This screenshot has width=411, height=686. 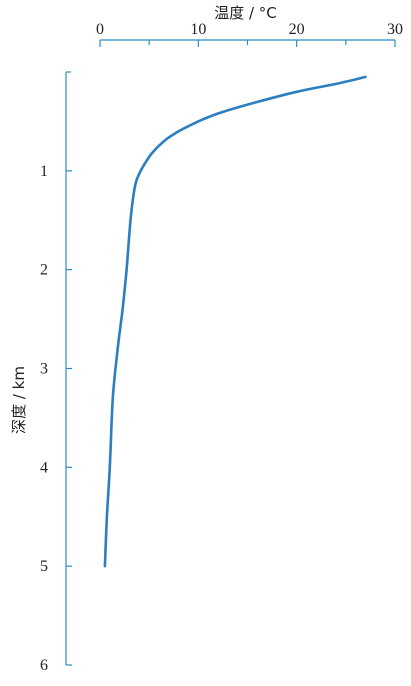 I want to click on x-axis-title: 温度 / °C, so click(x=245, y=13).